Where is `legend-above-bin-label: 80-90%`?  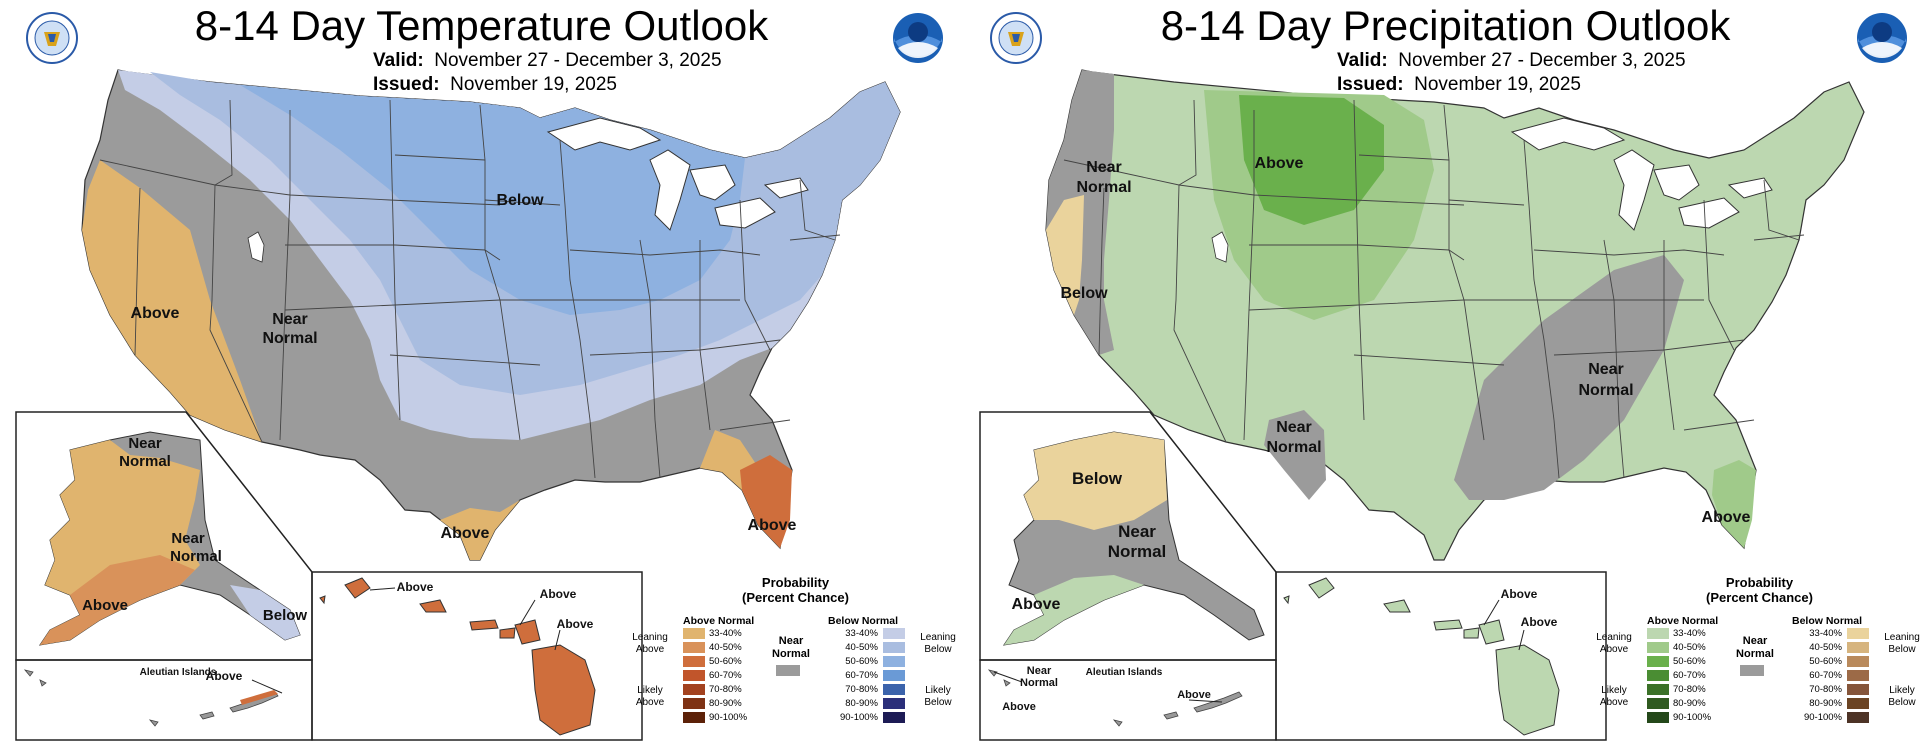 legend-above-bin-label: 80-90% is located at coordinates (725, 703).